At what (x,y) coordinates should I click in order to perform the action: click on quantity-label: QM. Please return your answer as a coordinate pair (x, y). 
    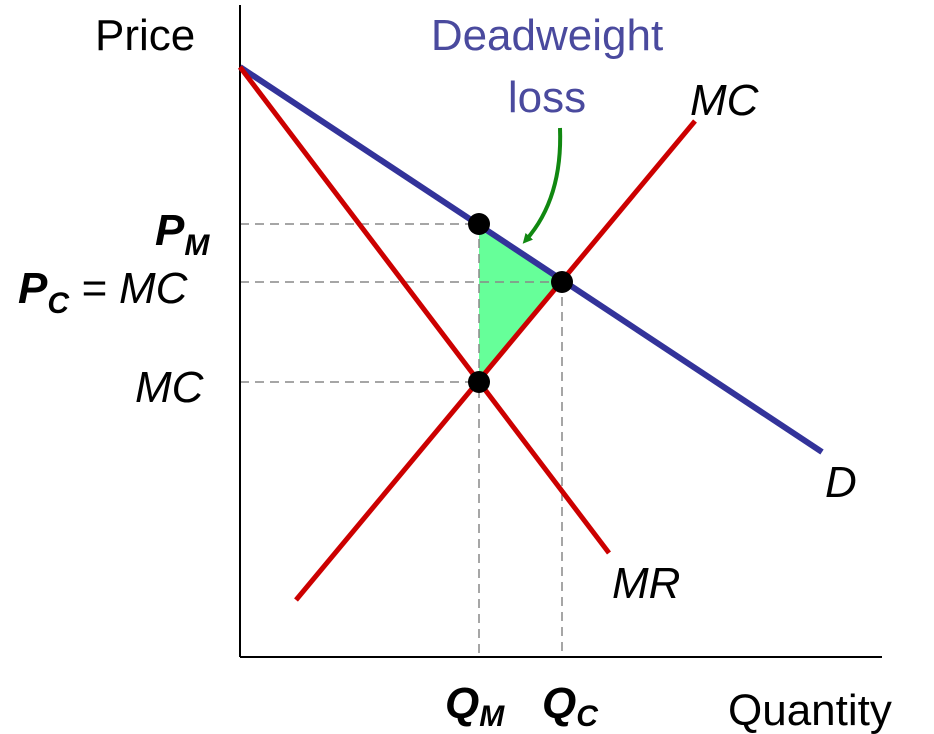
    Looking at the image, I should click on (475, 706).